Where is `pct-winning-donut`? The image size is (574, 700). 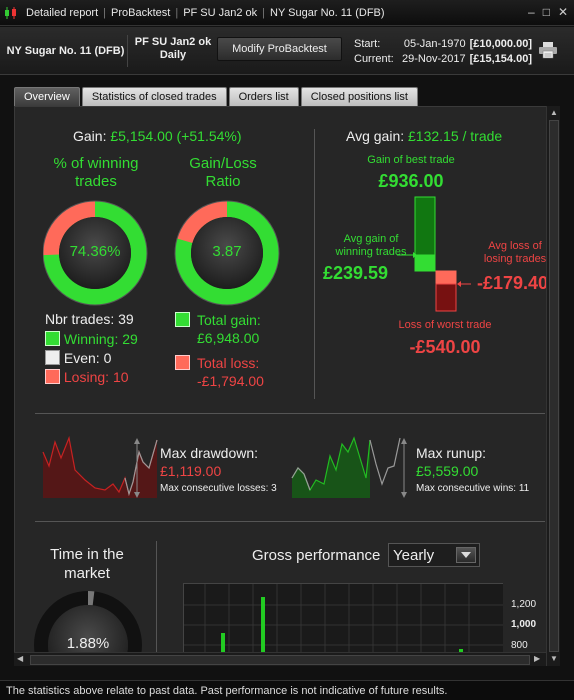
pct-winning-donut is located at coordinates (95, 253).